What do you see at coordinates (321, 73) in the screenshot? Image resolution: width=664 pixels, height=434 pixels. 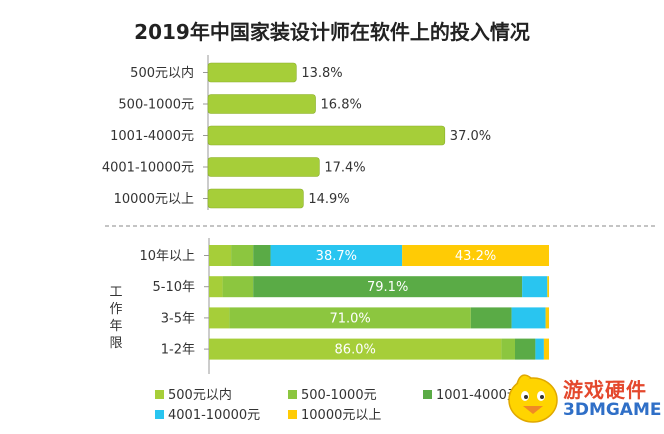 I see `top-value-label: 13.8%` at bounding box center [321, 73].